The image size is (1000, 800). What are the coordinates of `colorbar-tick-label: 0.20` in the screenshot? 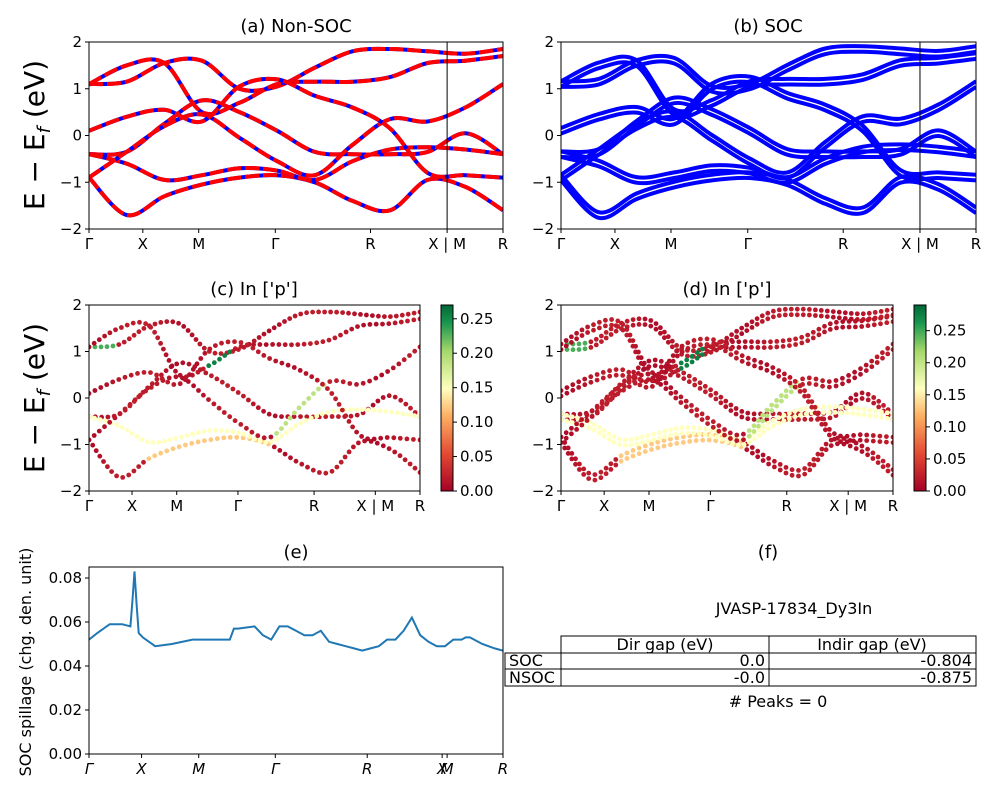 It's located at (949, 363).